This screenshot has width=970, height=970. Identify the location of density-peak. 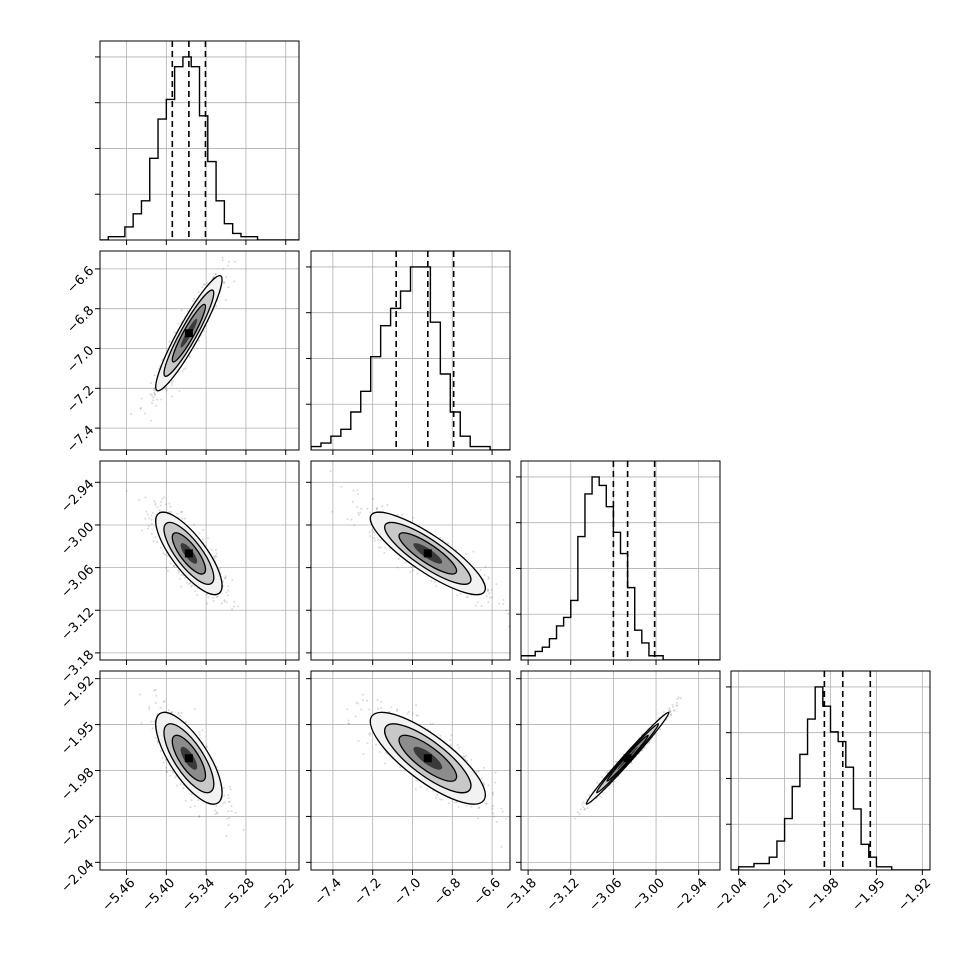
(188, 758).